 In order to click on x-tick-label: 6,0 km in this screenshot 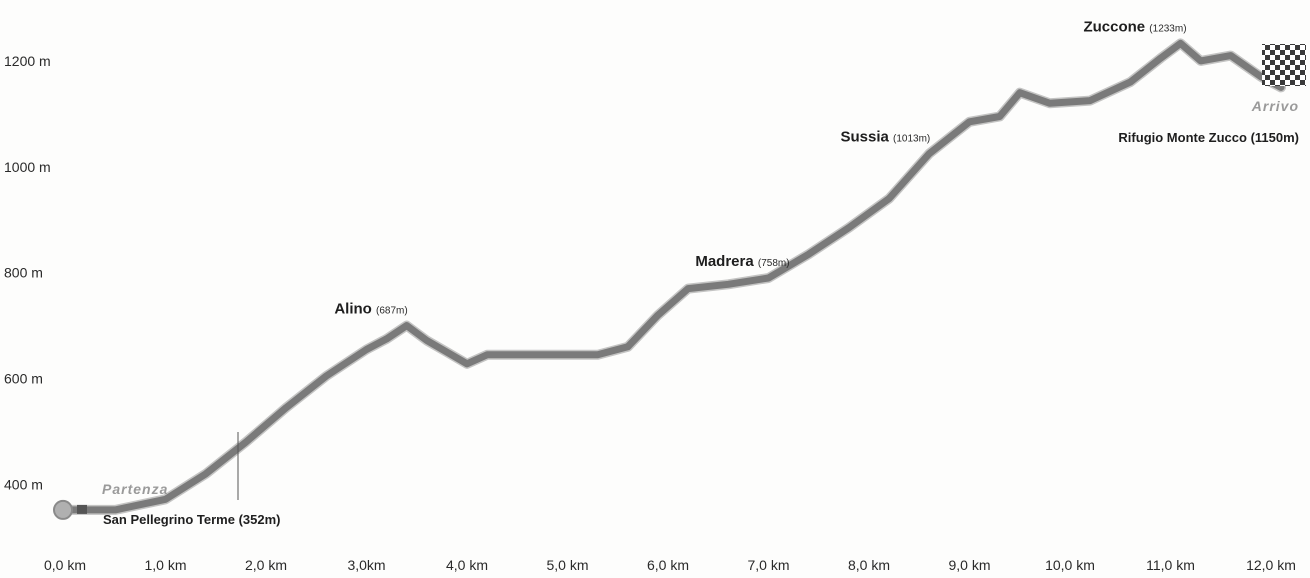, I will do `click(668, 565)`.